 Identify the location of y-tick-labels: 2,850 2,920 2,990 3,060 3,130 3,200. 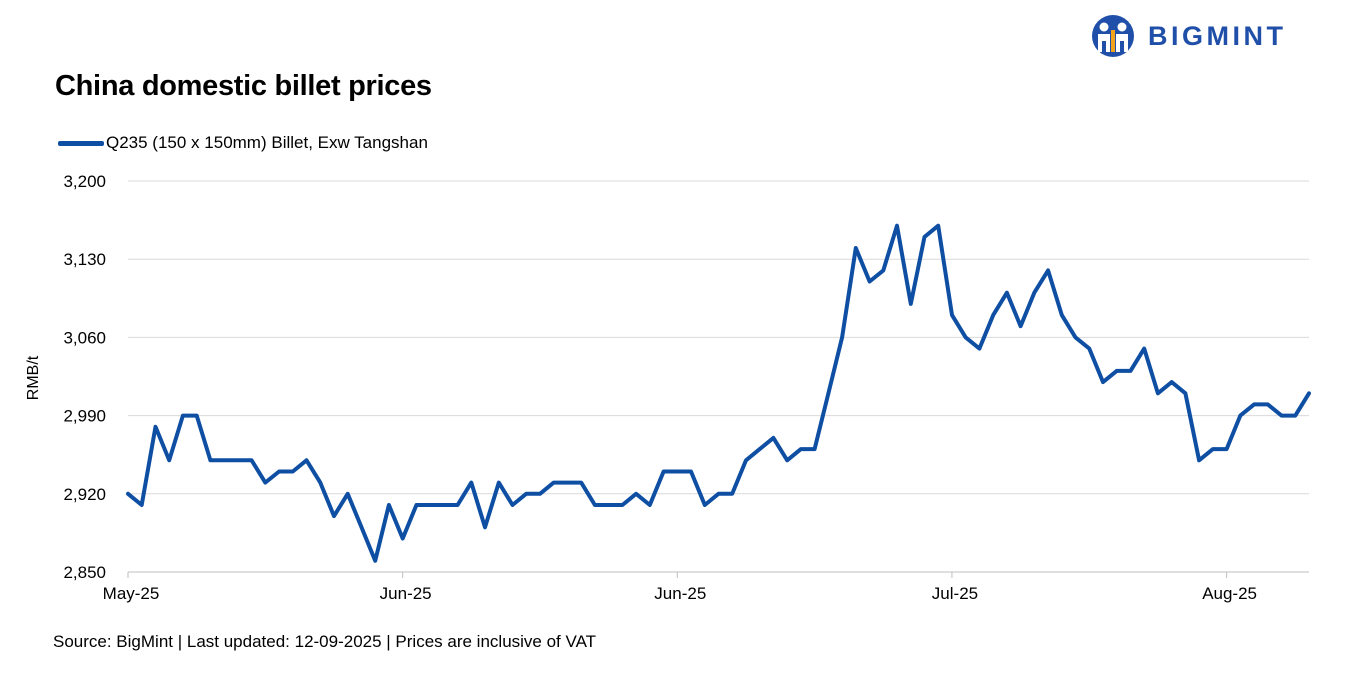
(84, 377).